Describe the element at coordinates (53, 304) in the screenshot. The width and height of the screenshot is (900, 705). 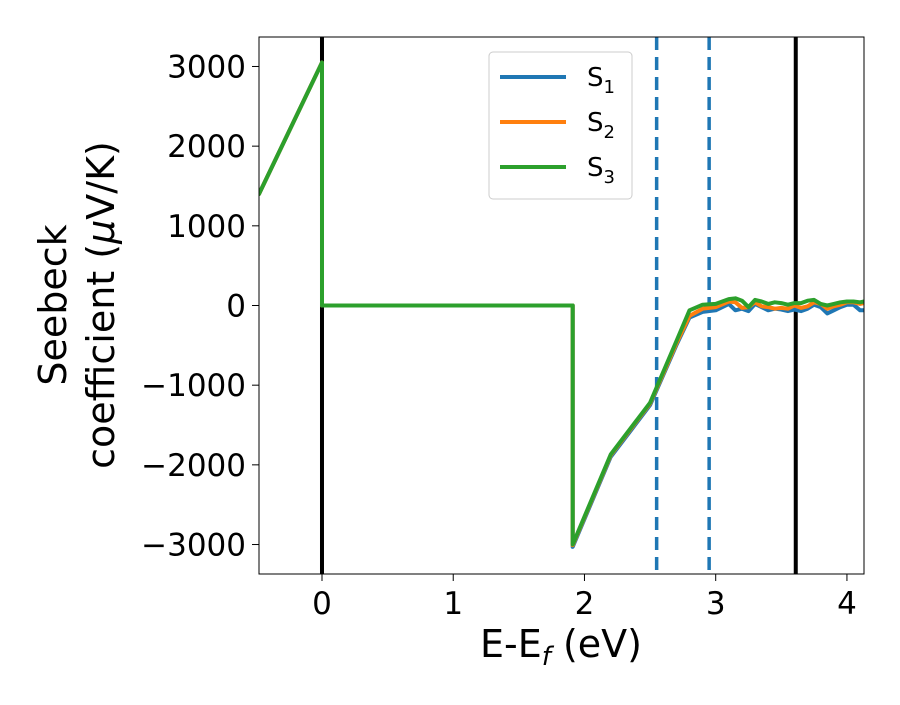
I see `y-axis-title-line1: Seebeck` at that location.